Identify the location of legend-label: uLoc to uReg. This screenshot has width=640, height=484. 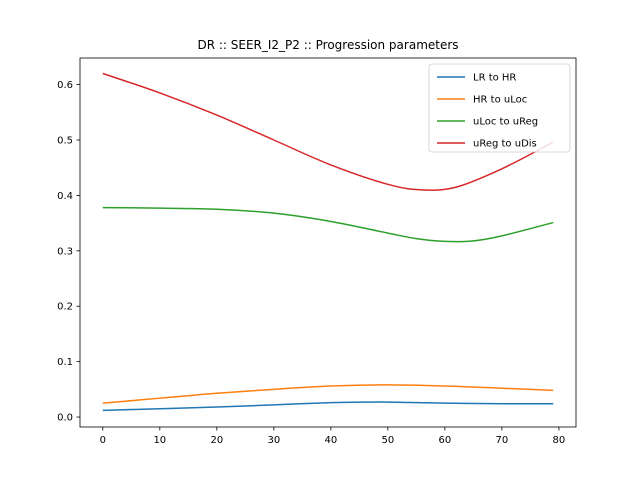
(505, 122).